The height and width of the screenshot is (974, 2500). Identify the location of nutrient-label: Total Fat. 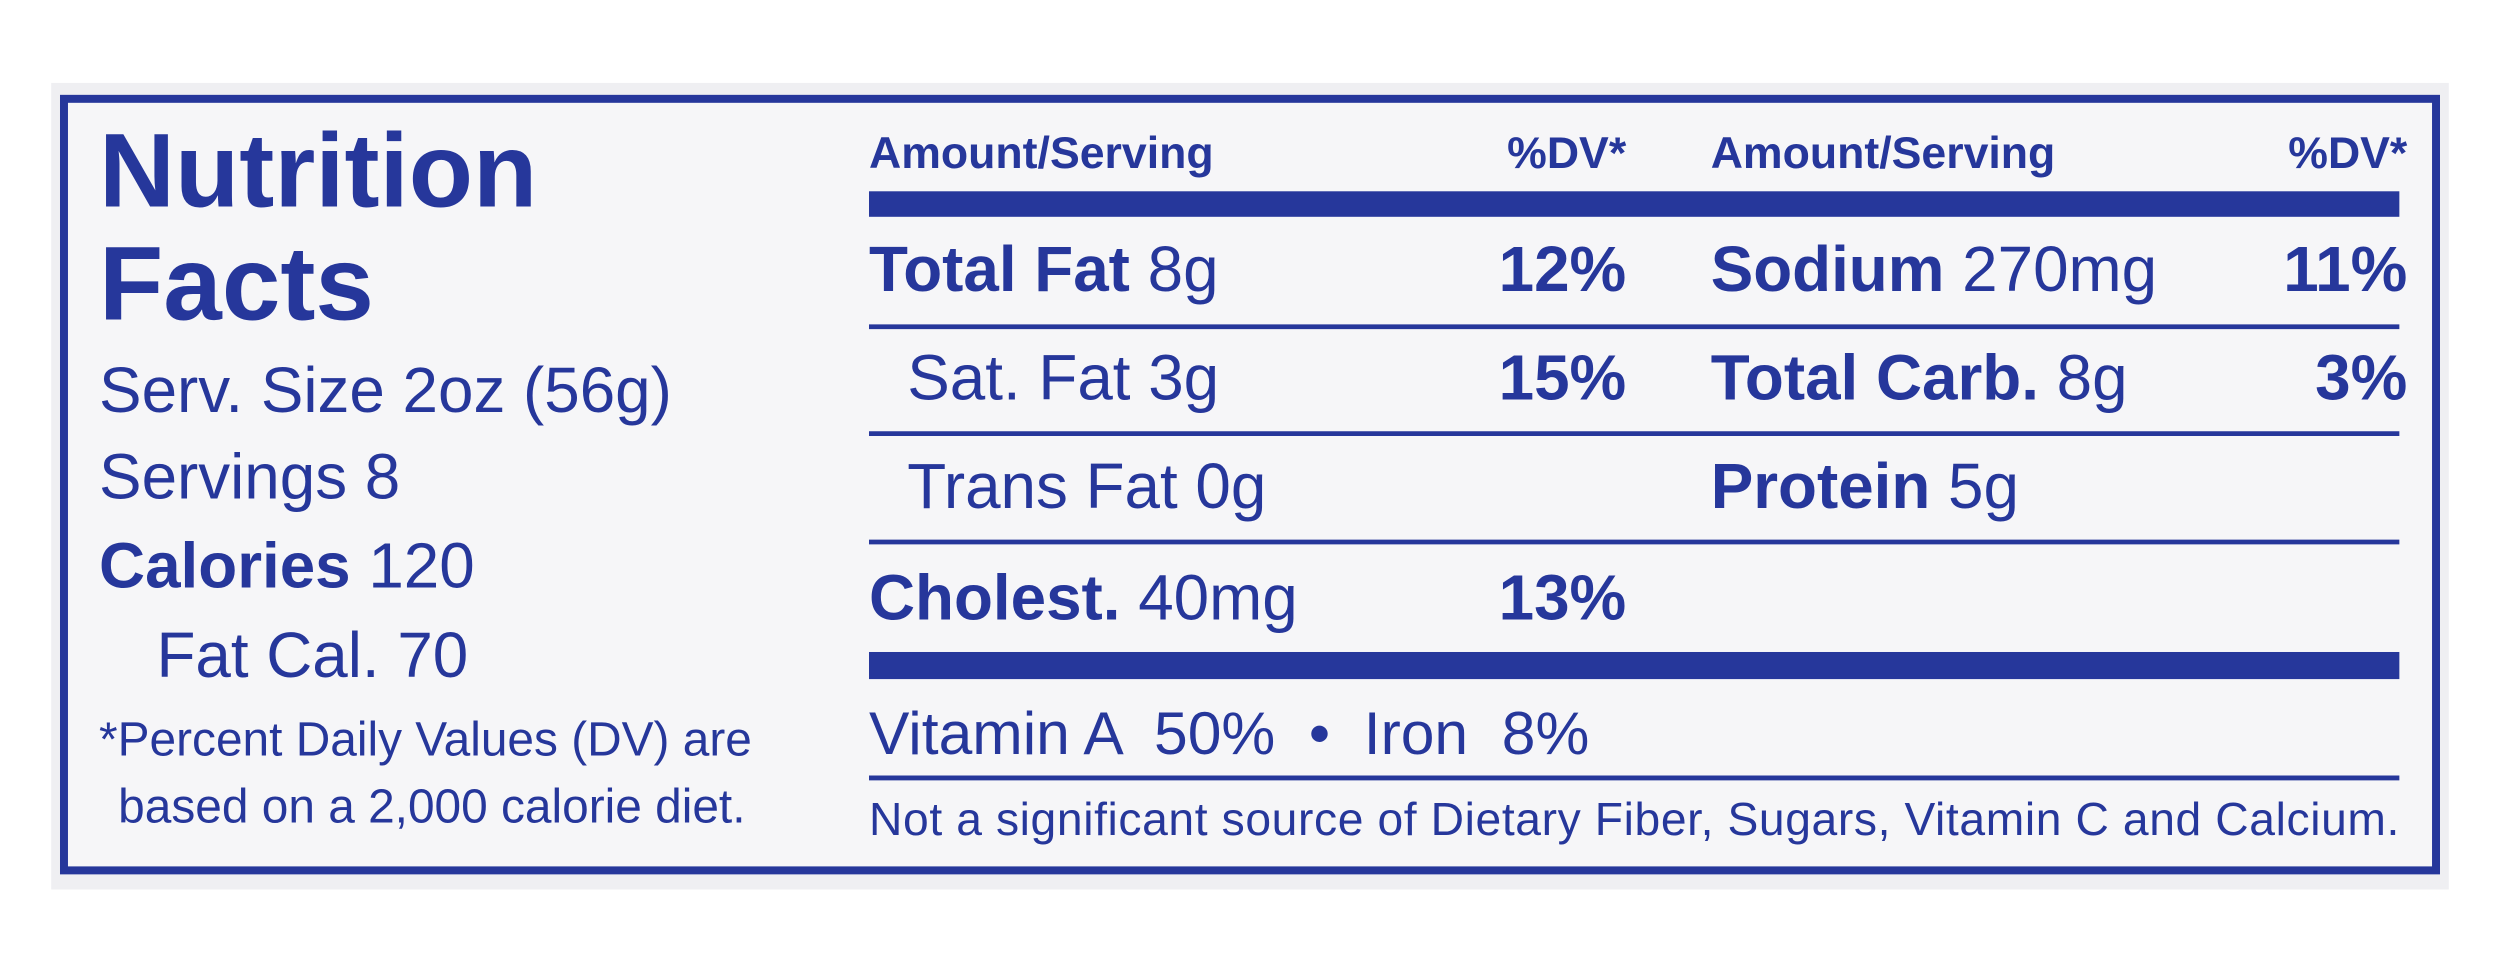
(999, 269).